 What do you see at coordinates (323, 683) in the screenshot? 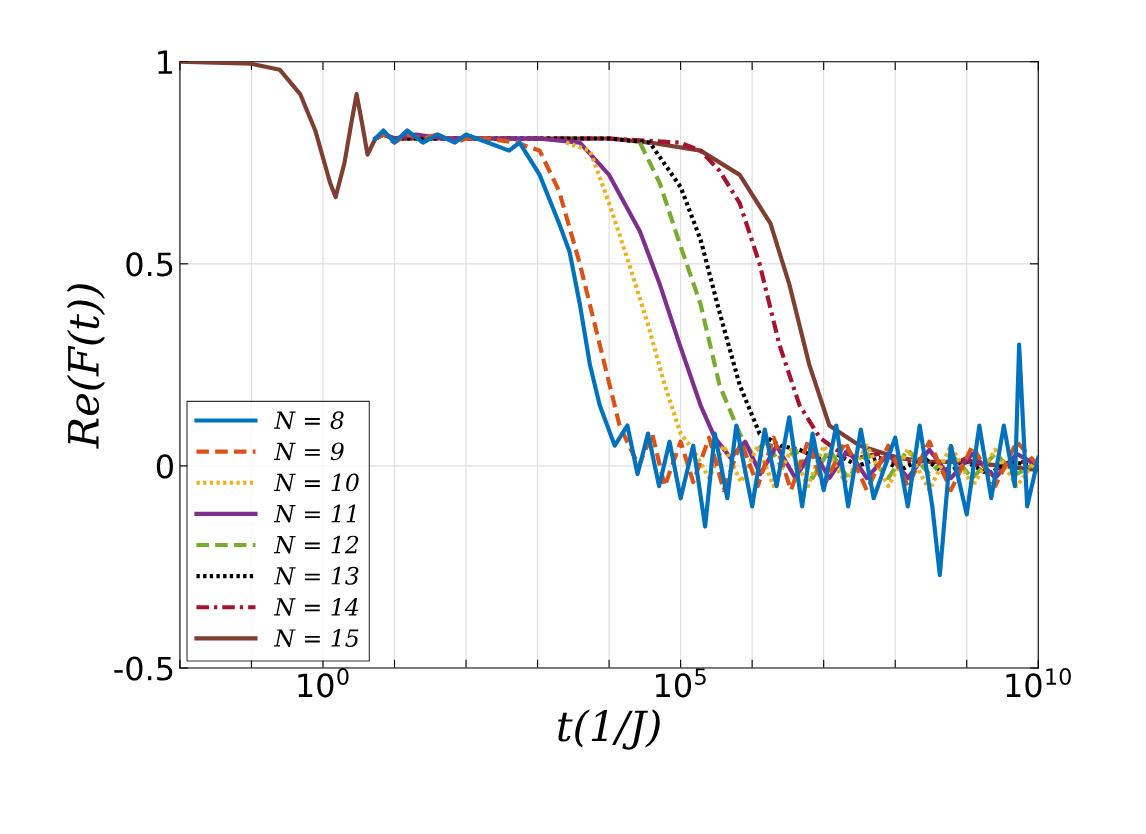
I see `x-tick-label: 10$^{0}$` at bounding box center [323, 683].